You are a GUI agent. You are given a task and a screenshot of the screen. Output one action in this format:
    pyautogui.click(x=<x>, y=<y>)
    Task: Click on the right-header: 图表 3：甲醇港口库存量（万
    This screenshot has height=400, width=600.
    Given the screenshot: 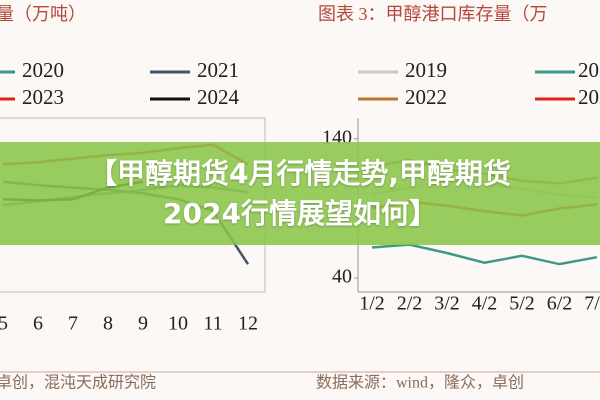 What is the action you would take?
    pyautogui.click(x=433, y=14)
    